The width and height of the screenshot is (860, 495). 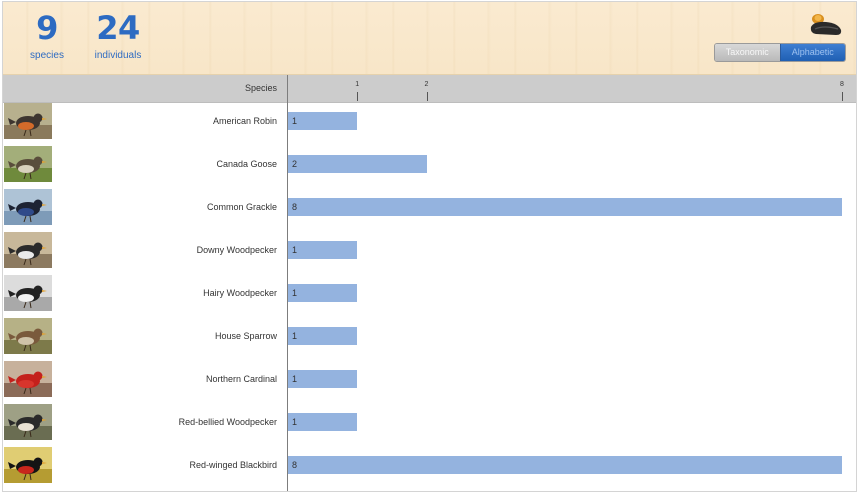 I want to click on species-row: American Robin 1, so click(x=429, y=124).